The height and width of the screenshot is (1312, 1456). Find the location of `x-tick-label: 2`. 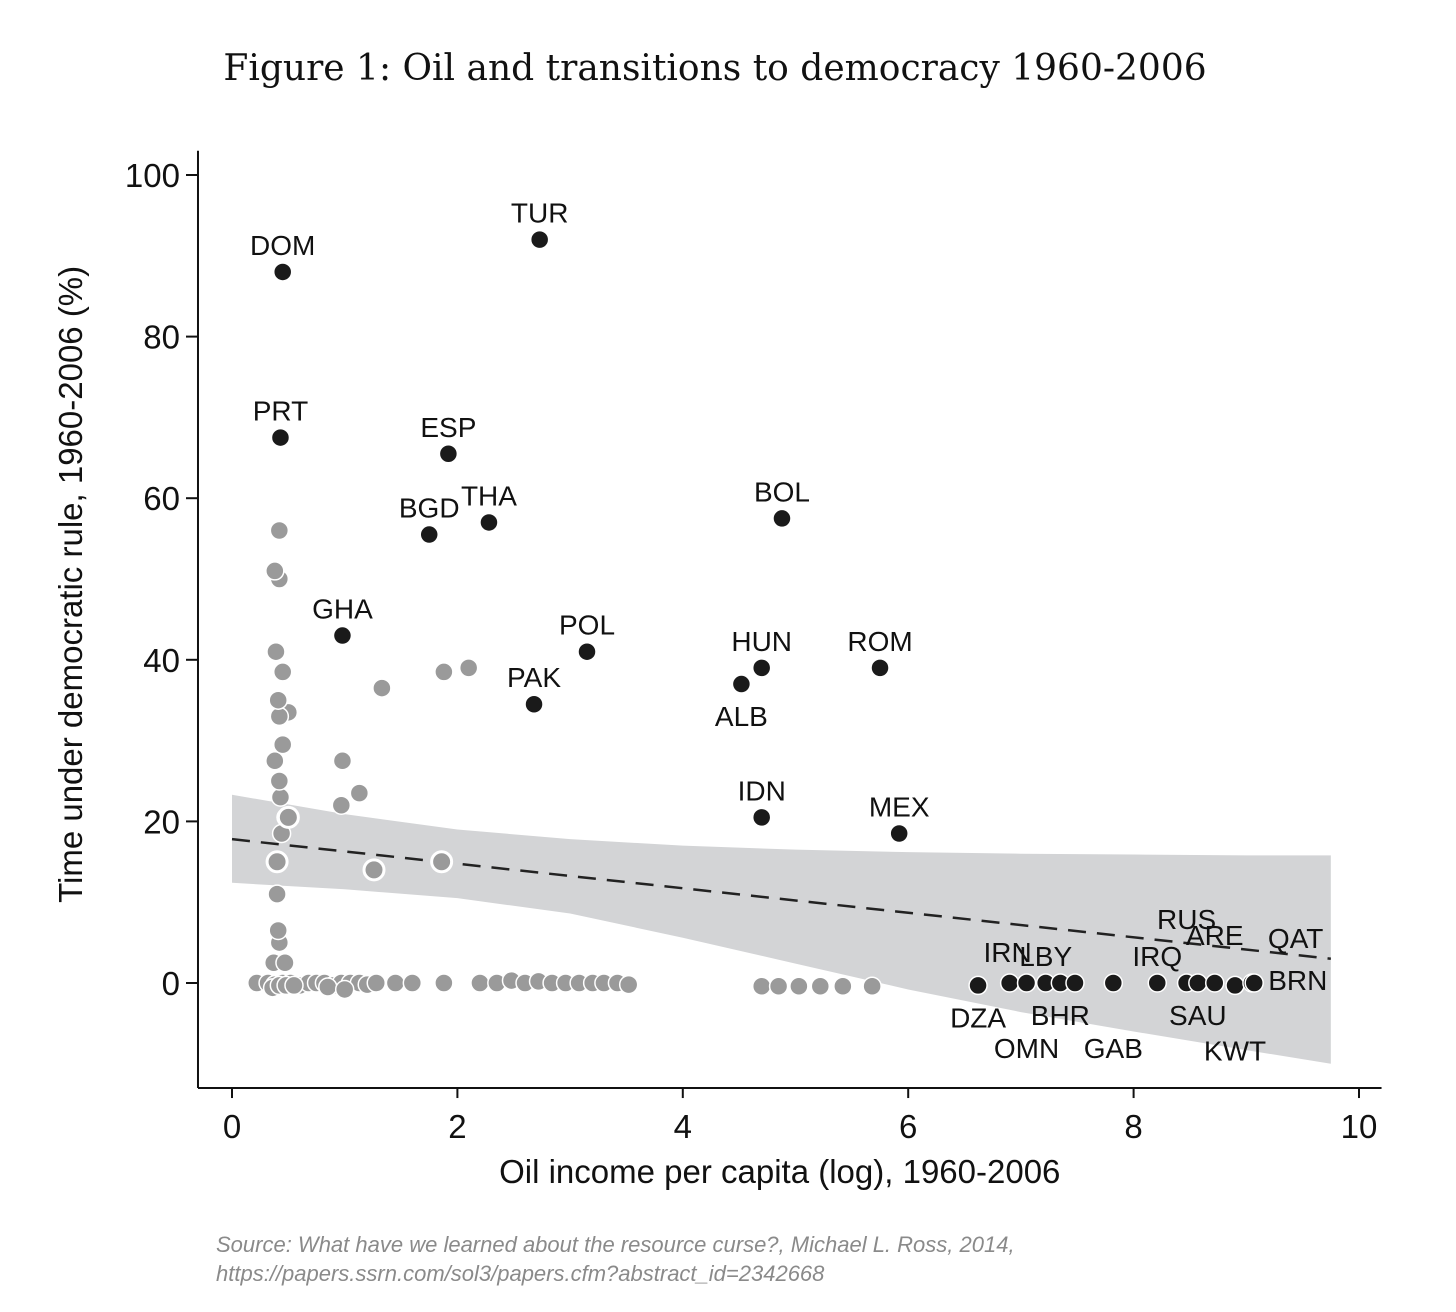

x-tick-label: 2 is located at coordinates (457, 1126).